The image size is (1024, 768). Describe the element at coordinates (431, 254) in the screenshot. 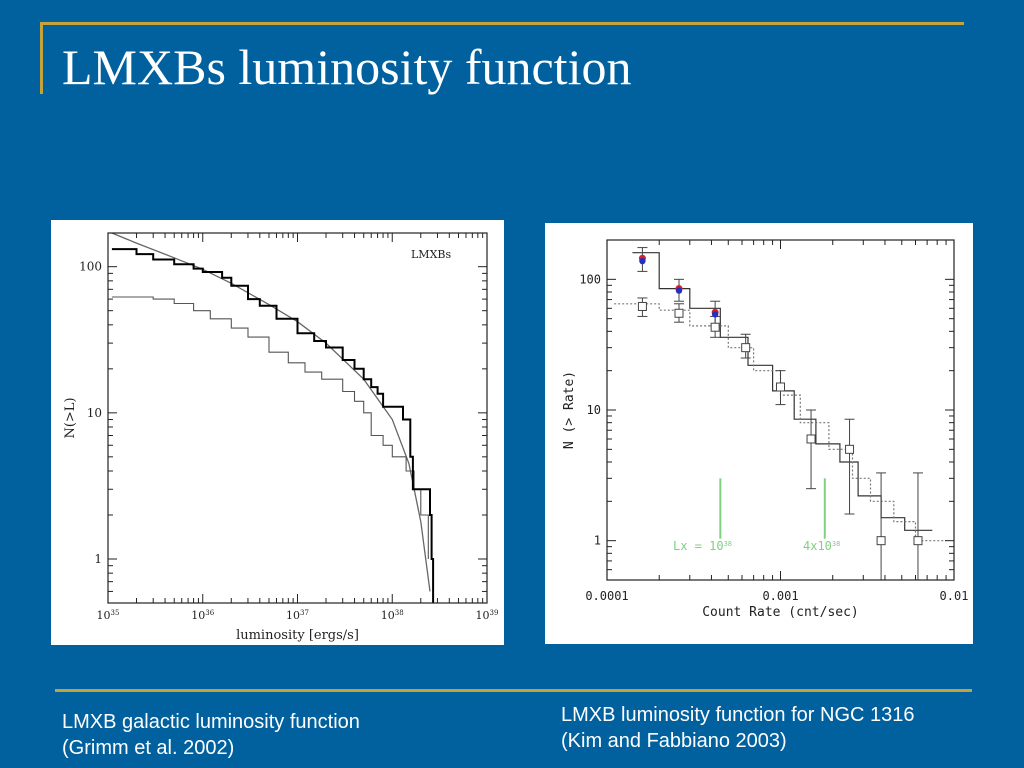

I see `chart-label-lmxbs: LMXBs` at that location.